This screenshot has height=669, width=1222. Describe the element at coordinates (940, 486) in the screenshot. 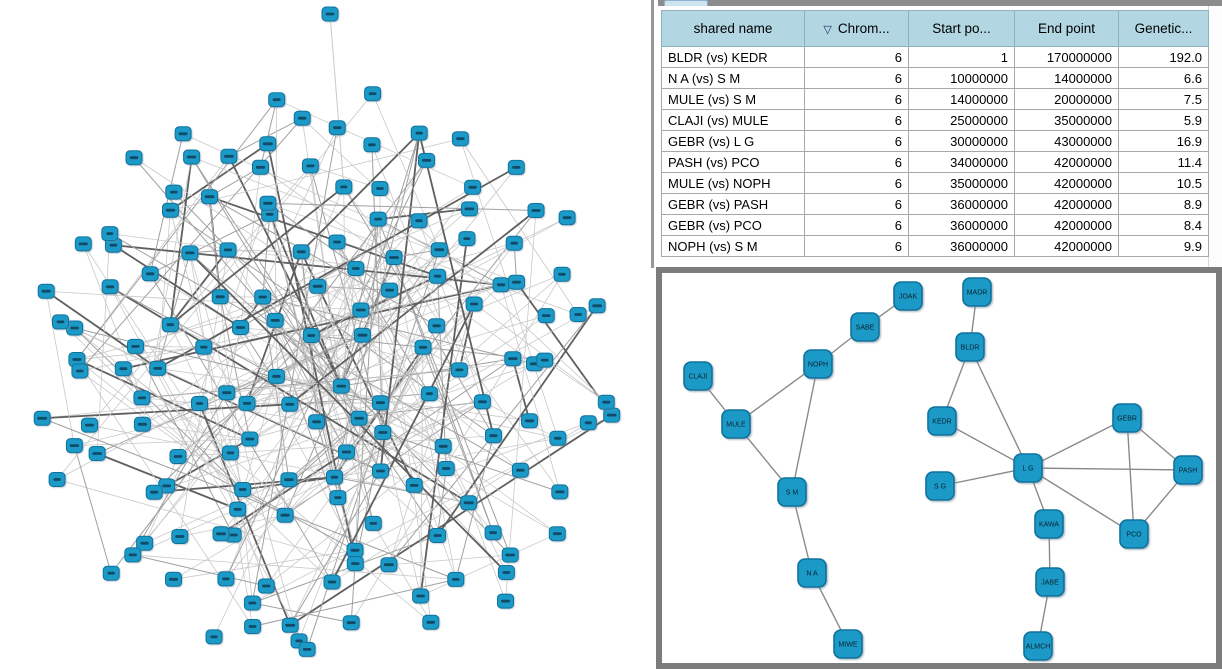

I see `network-node: S G` at that location.